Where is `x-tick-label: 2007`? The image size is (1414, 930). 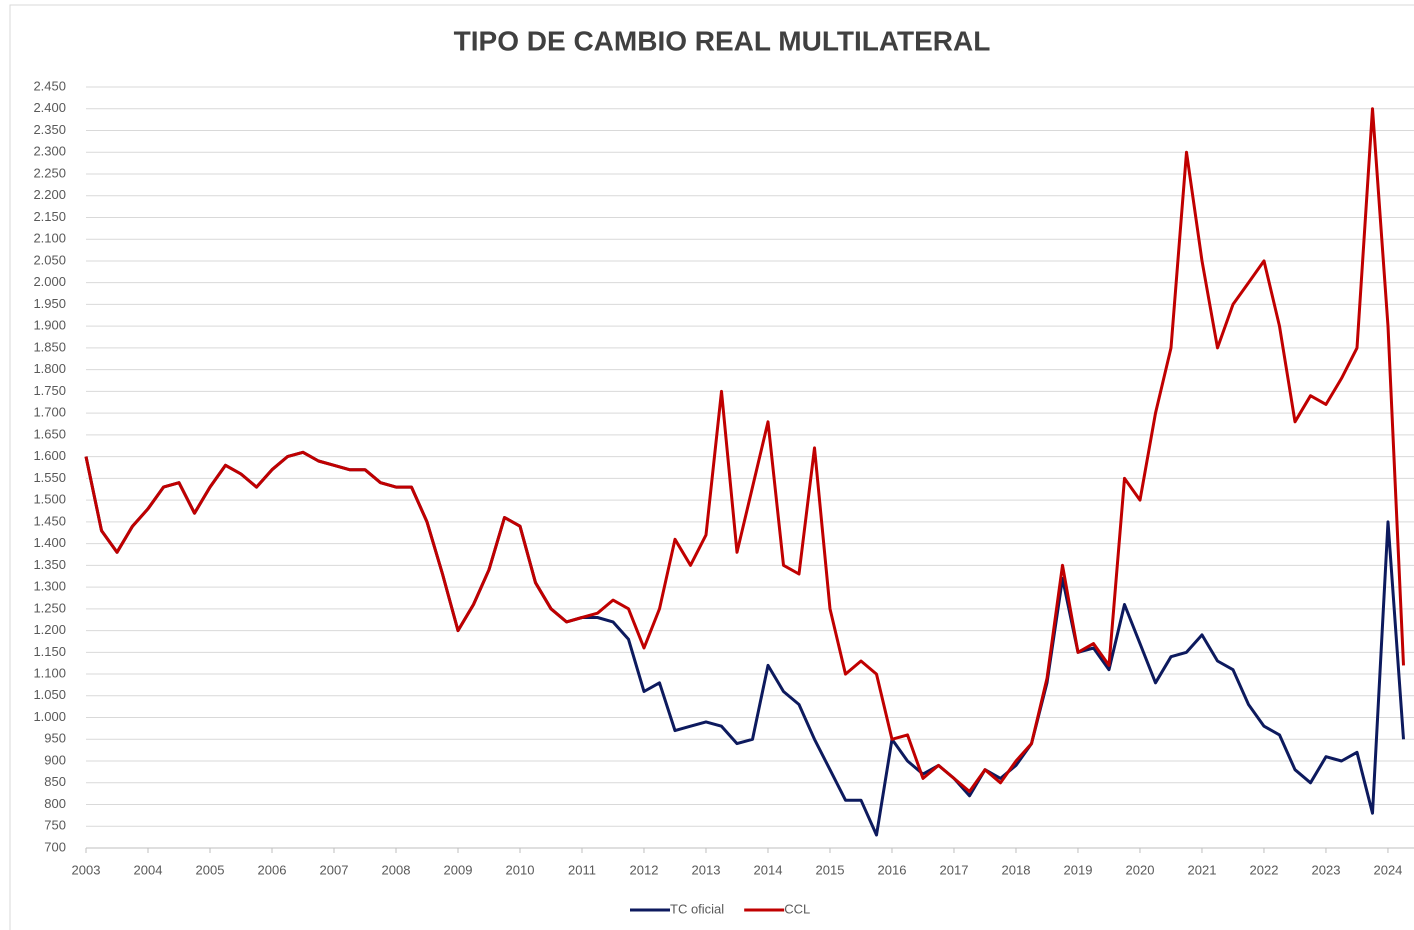
x-tick-label: 2007 is located at coordinates (334, 869).